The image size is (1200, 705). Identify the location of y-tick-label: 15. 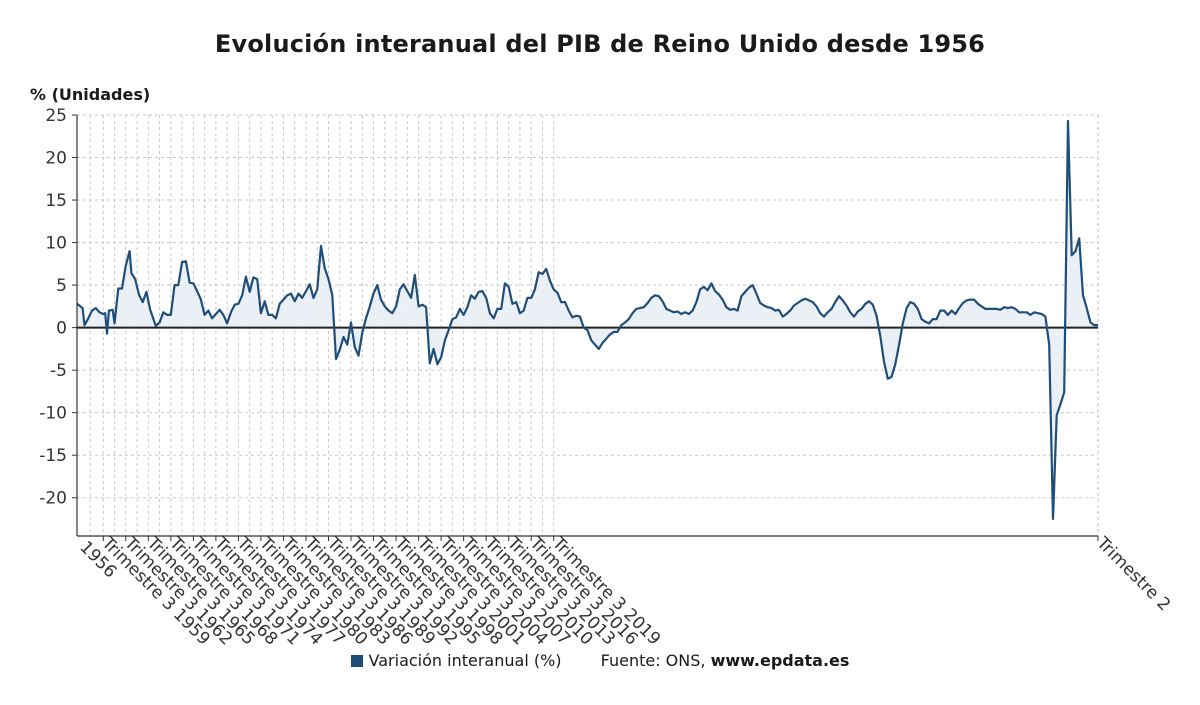
(56, 201).